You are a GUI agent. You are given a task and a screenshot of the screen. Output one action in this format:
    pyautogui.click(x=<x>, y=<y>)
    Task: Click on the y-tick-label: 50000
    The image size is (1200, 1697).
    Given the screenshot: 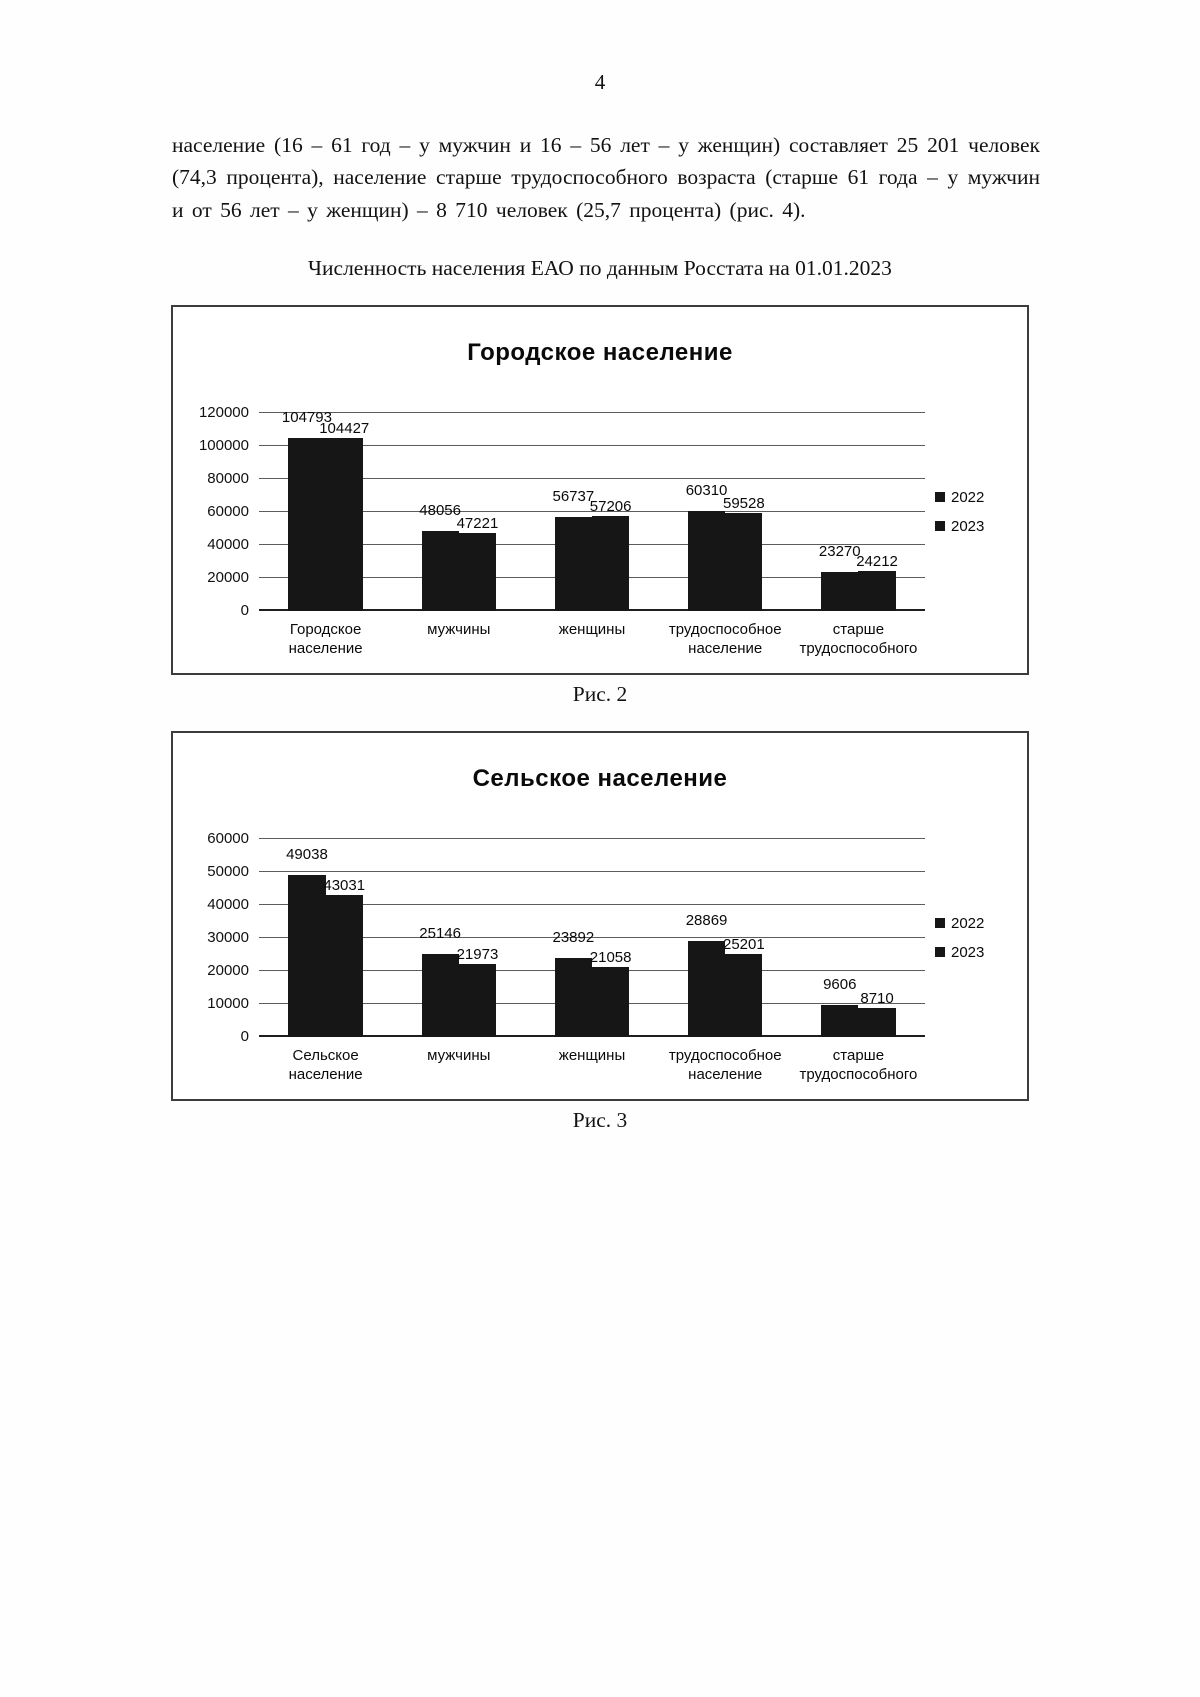 What is the action you would take?
    pyautogui.click(x=228, y=871)
    